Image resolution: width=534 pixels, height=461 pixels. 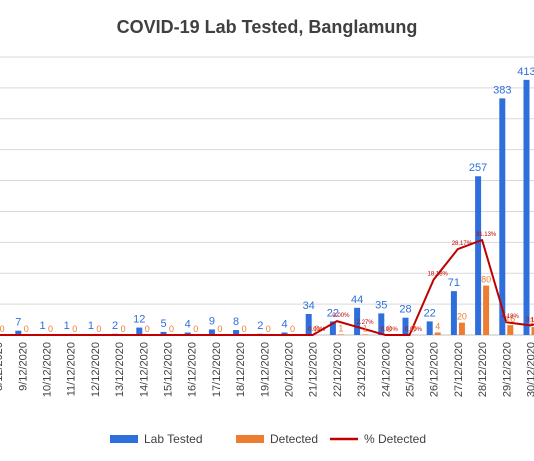 I want to click on data-label-lab-tested: 257, so click(x=478, y=168).